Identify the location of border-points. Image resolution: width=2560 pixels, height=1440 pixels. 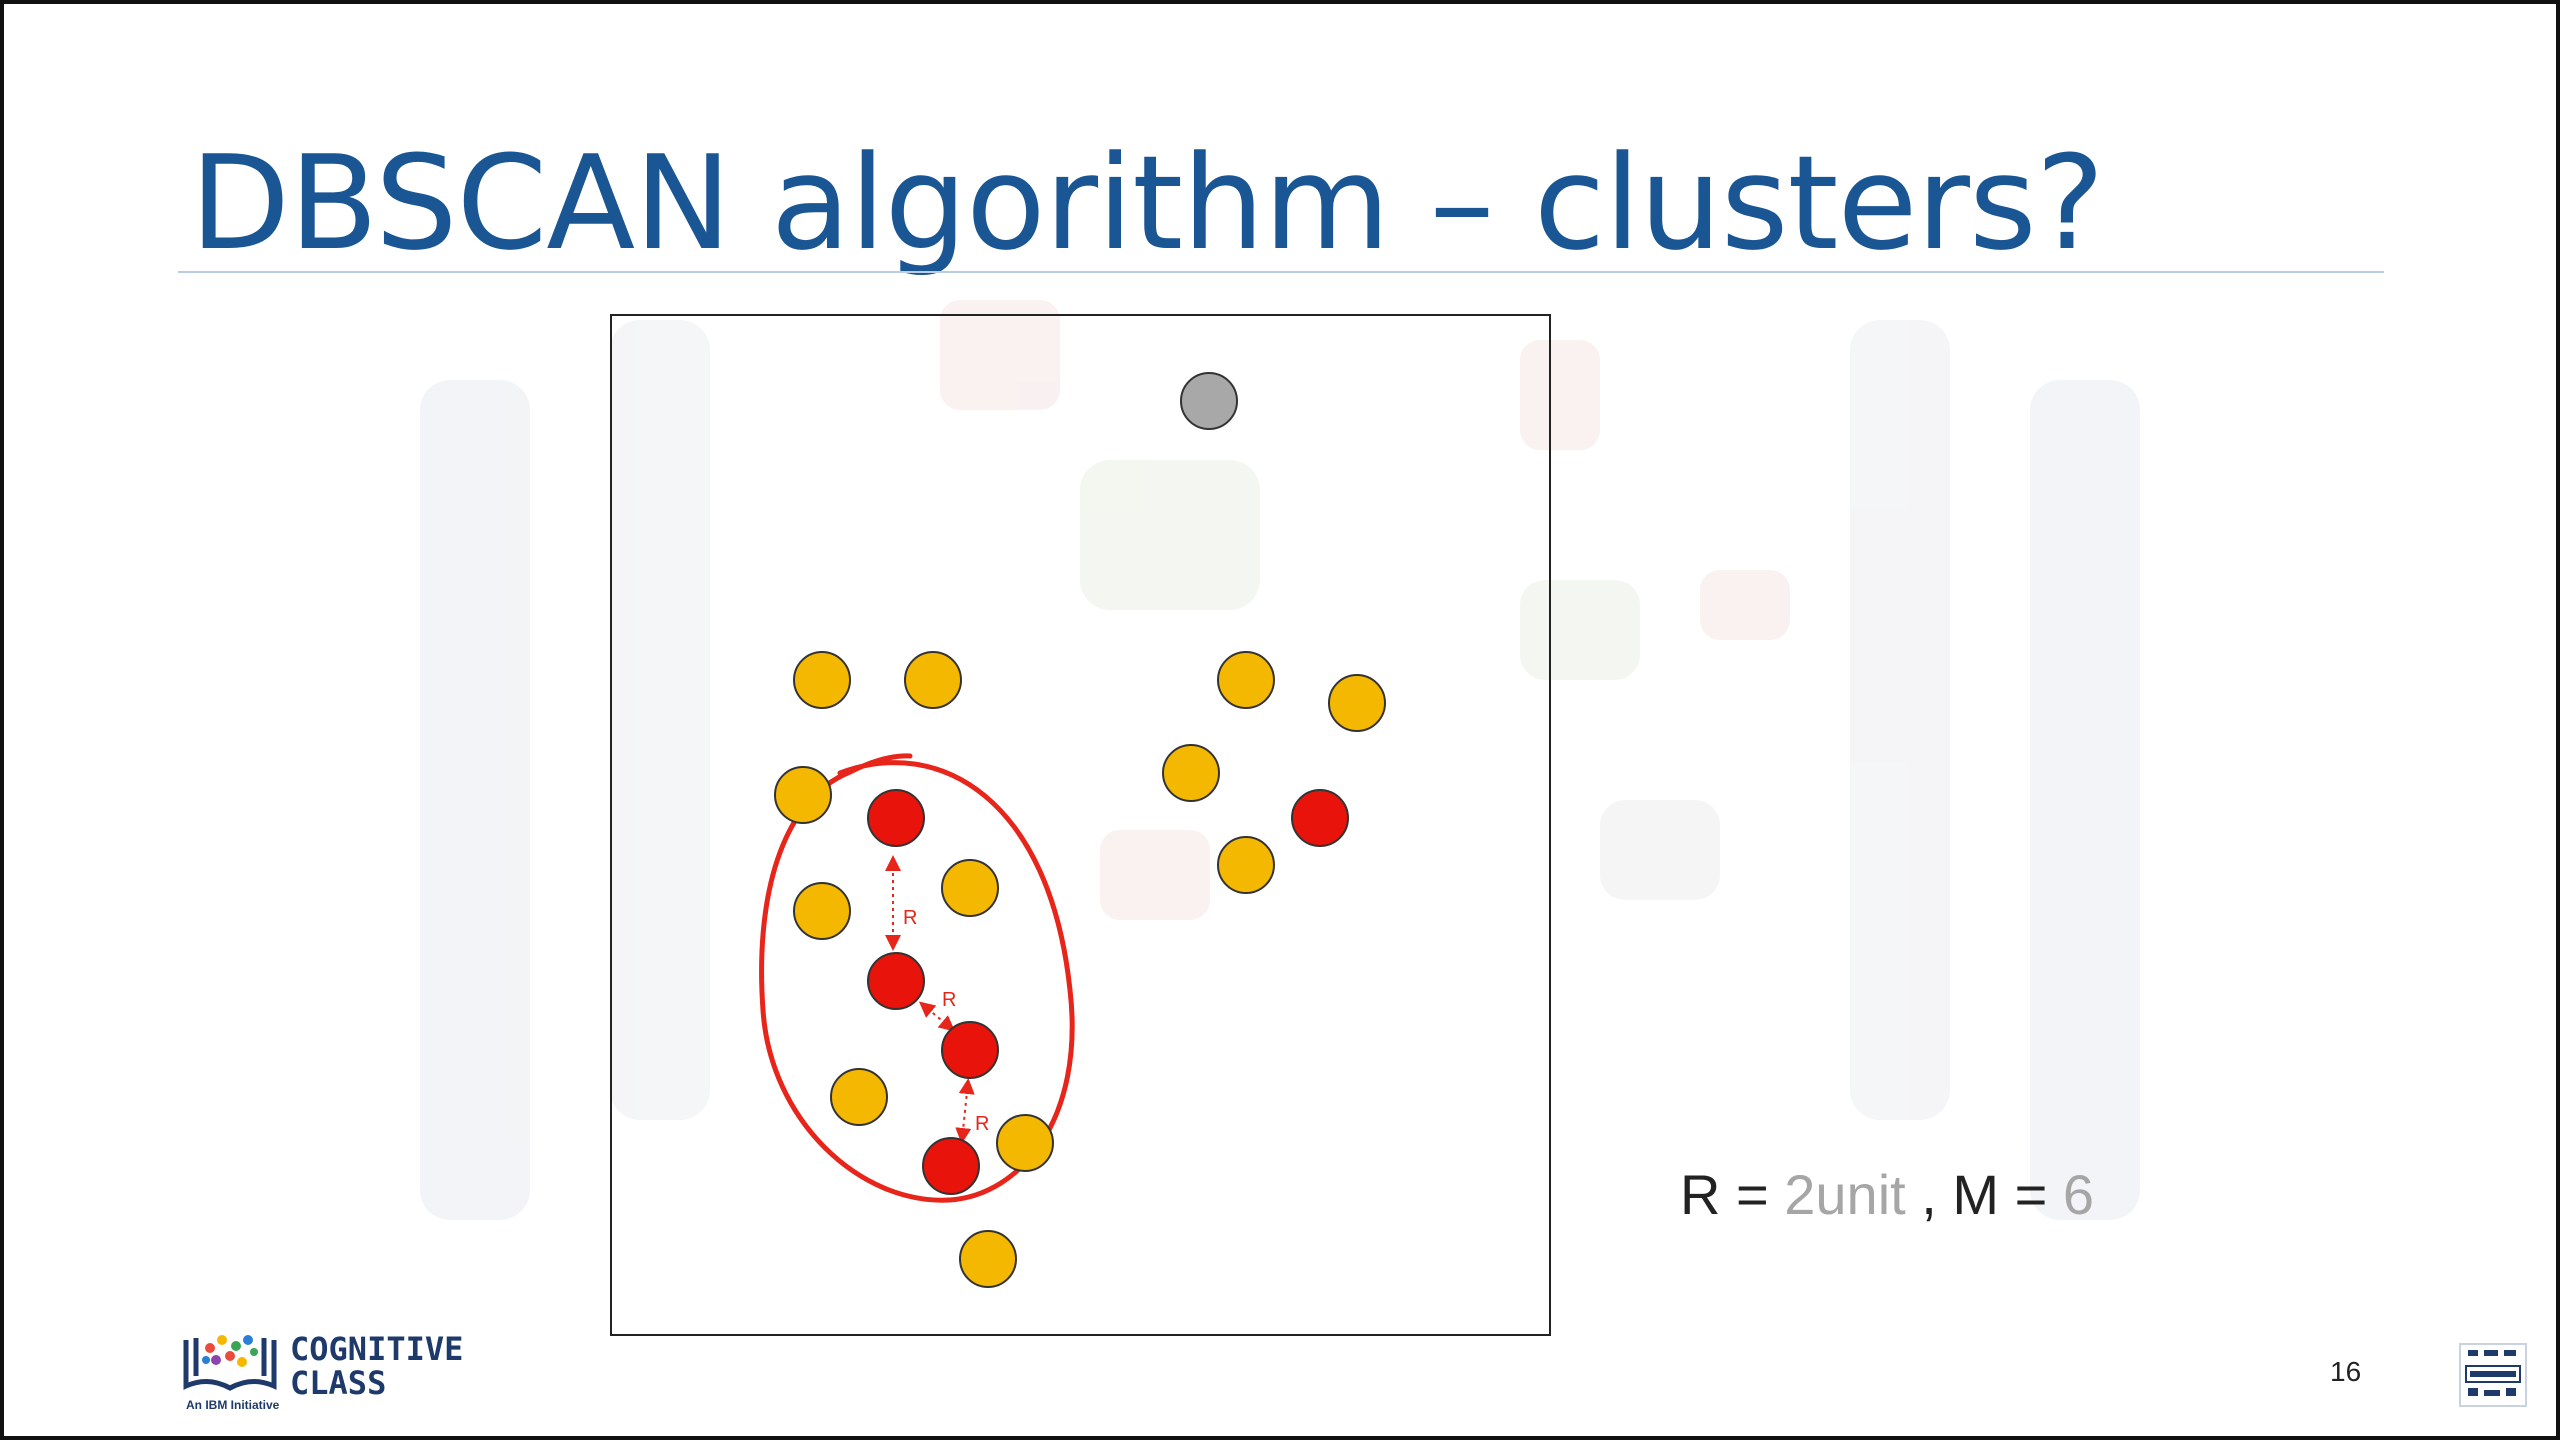
(1080, 969).